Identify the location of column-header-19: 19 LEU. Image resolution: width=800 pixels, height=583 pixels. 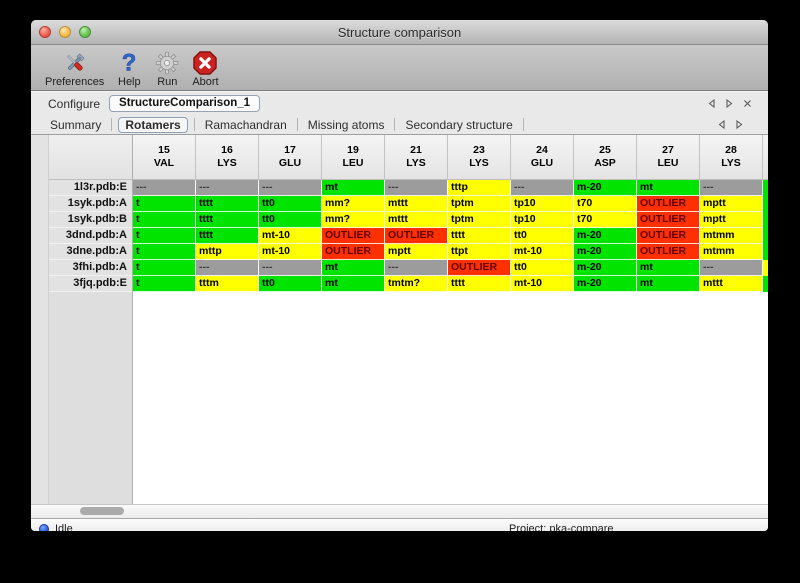
(353, 157).